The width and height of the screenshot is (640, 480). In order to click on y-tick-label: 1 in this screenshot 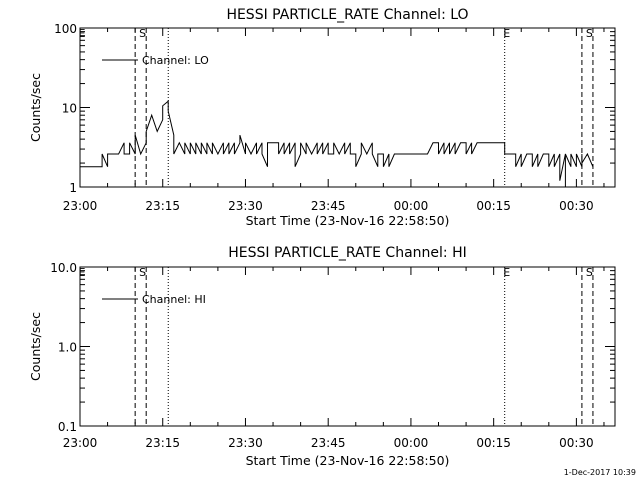, I will do `click(73, 188)`.